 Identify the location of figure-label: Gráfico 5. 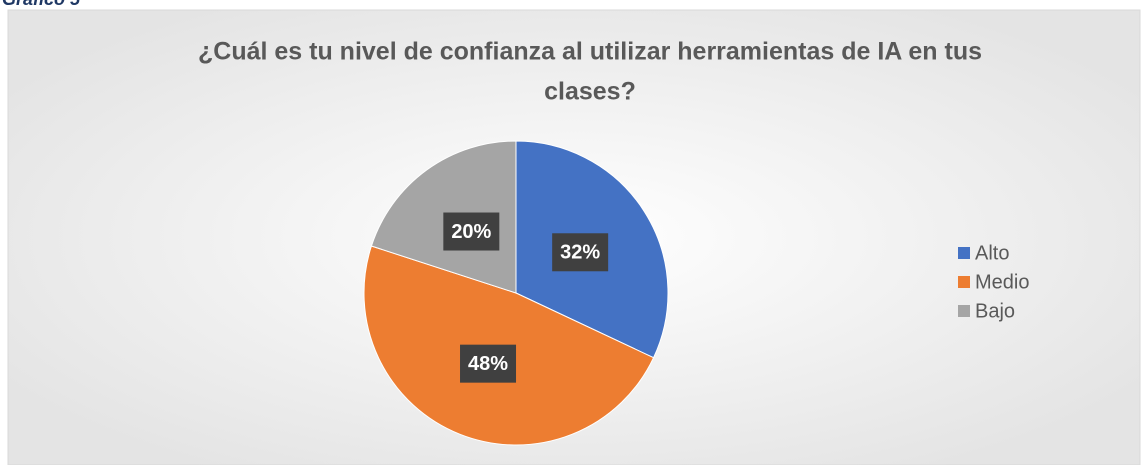
(41, 4).